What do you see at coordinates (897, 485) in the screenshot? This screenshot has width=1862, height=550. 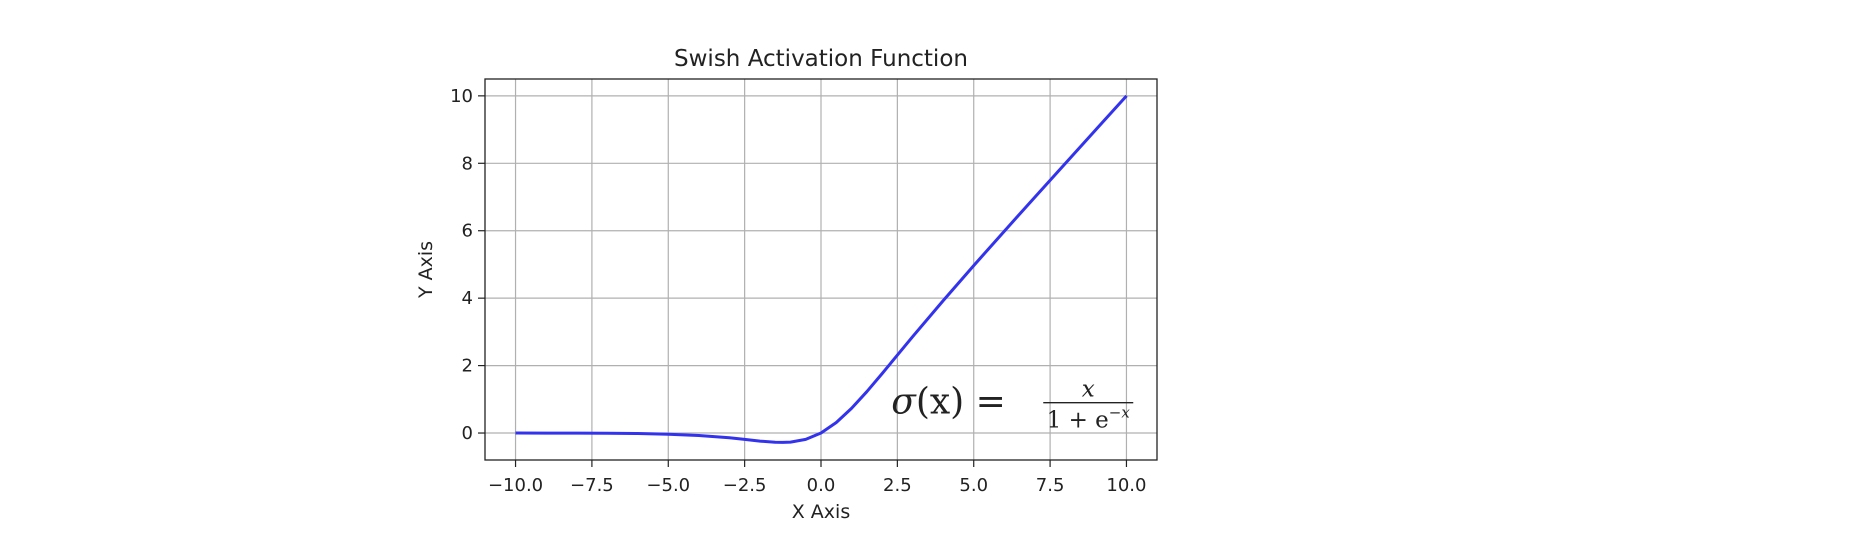 I see `x-tick-label: 2.5` at bounding box center [897, 485].